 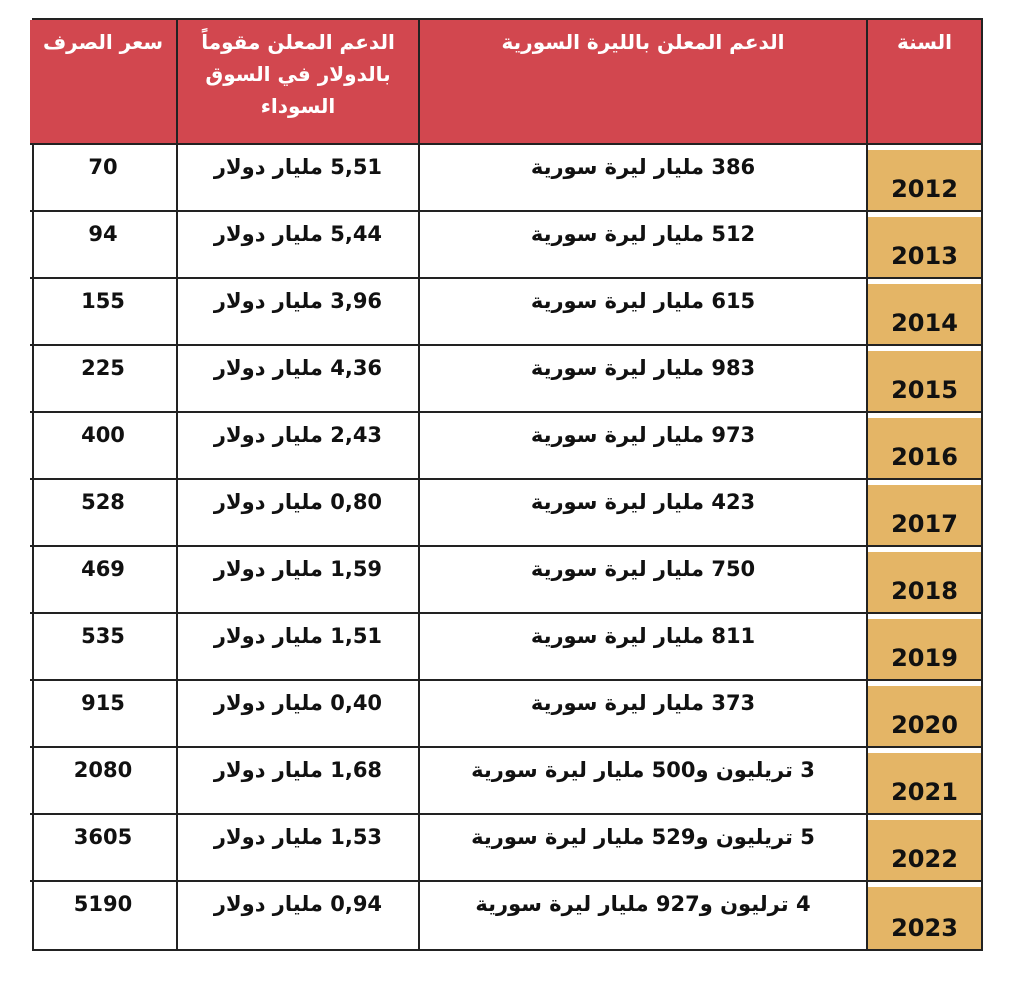 What do you see at coordinates (103, 446) in the screenshot?
I see `rate-cell: 400` at bounding box center [103, 446].